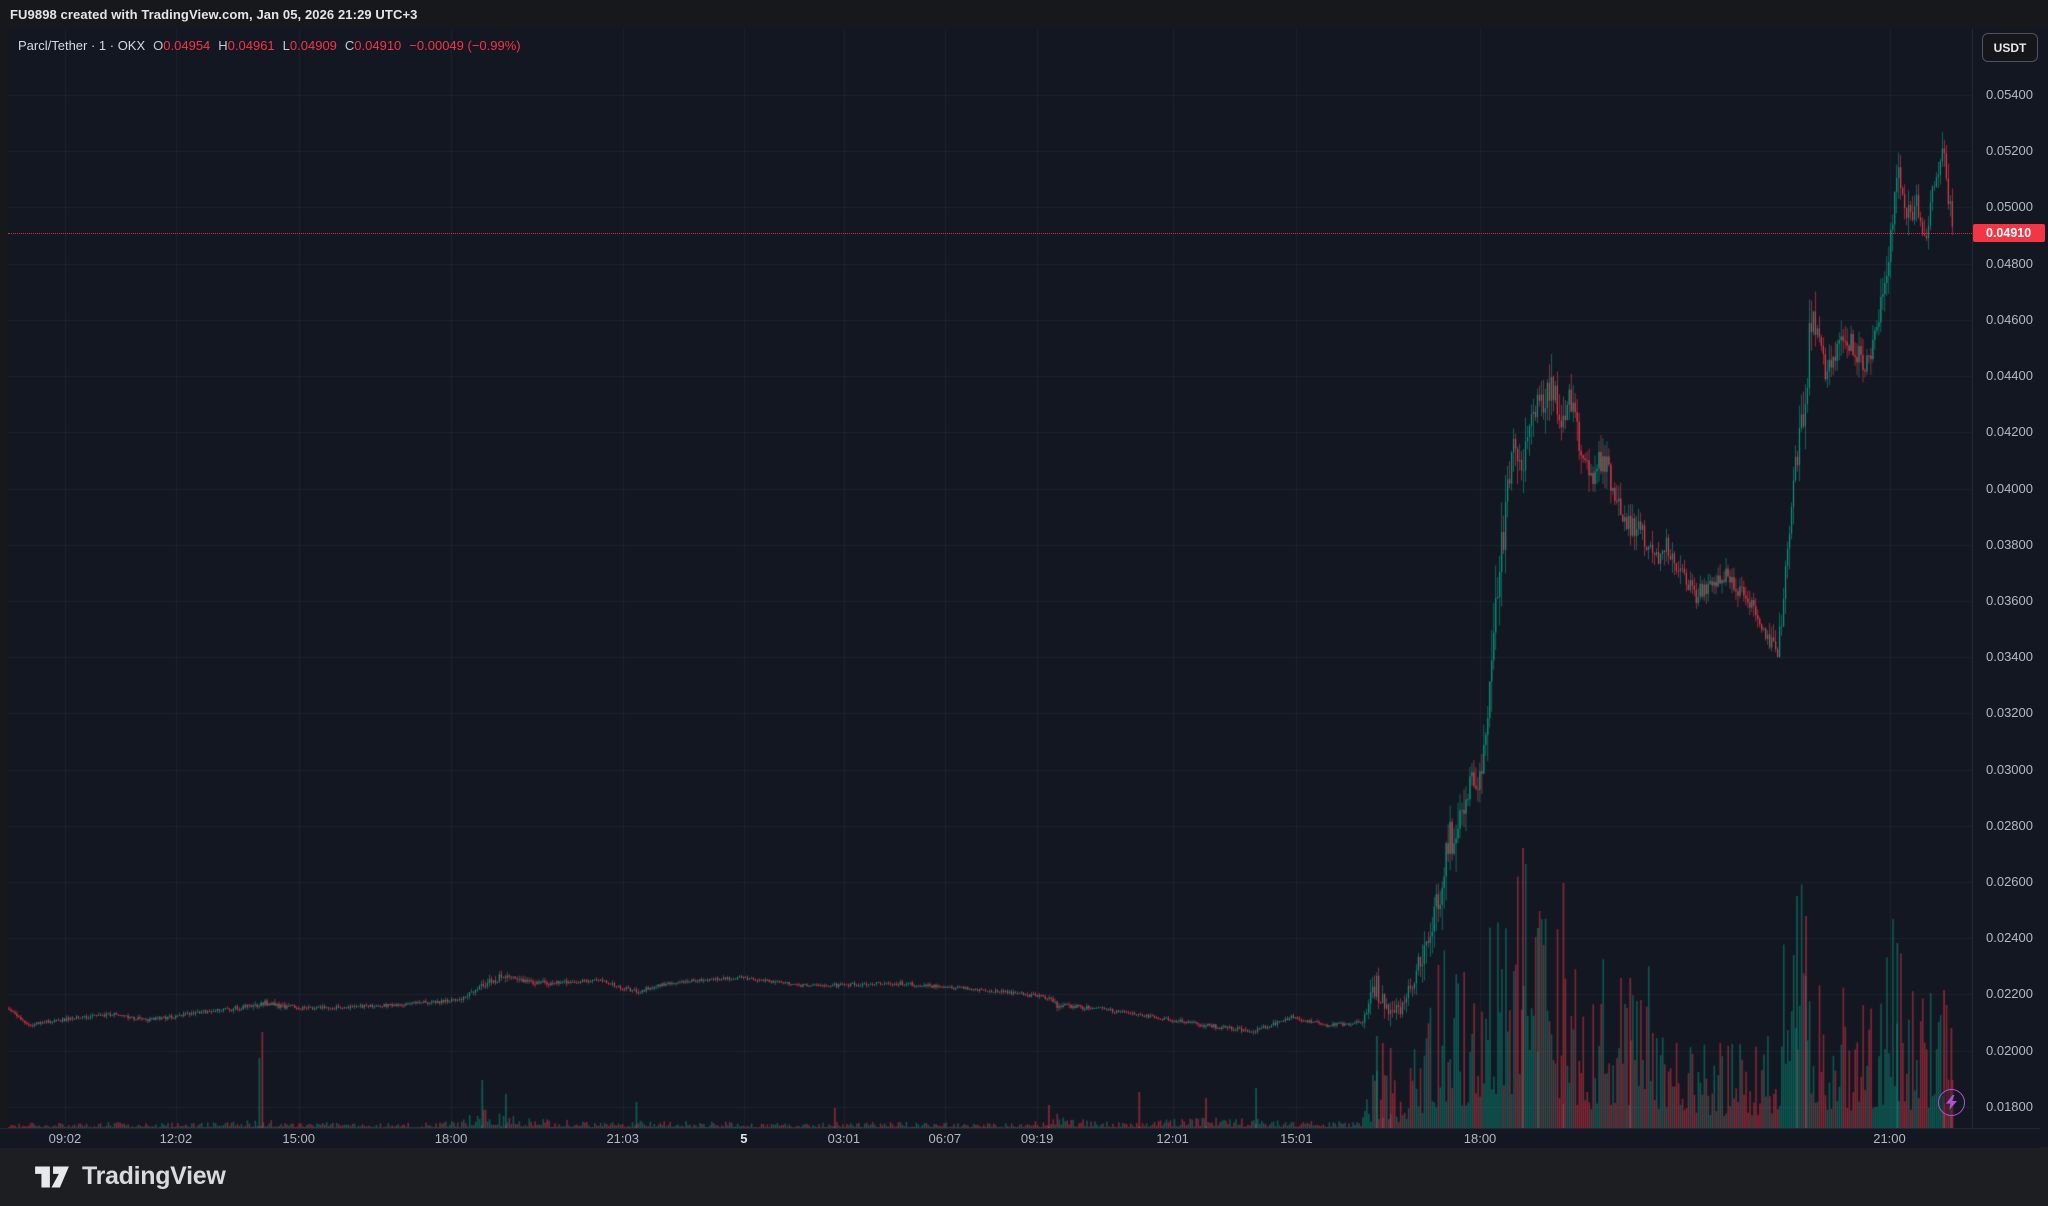  What do you see at coordinates (2009, 263) in the screenshot?
I see `price-axis-label: 0.04800` at bounding box center [2009, 263].